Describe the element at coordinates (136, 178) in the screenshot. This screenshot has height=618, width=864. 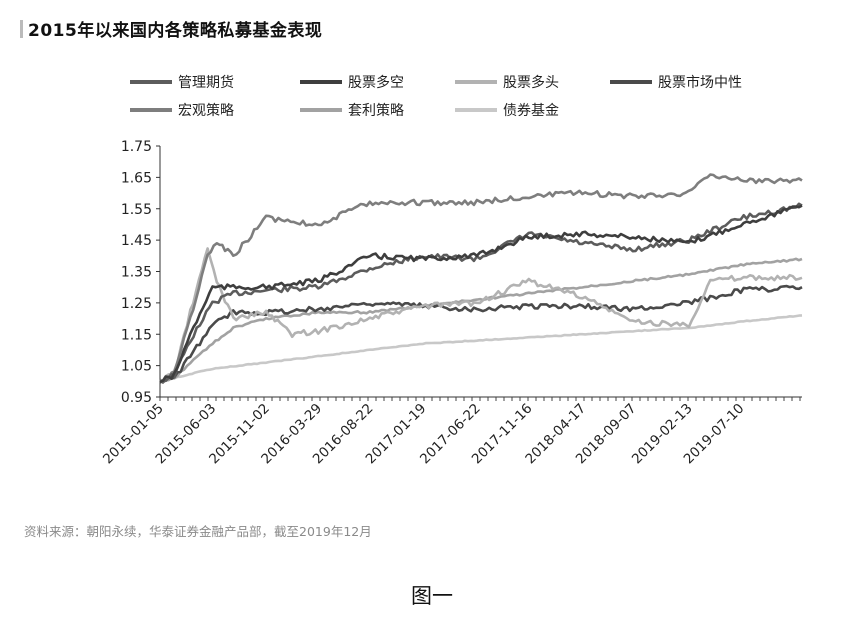
I see `y-tick-label: 1.65` at that location.